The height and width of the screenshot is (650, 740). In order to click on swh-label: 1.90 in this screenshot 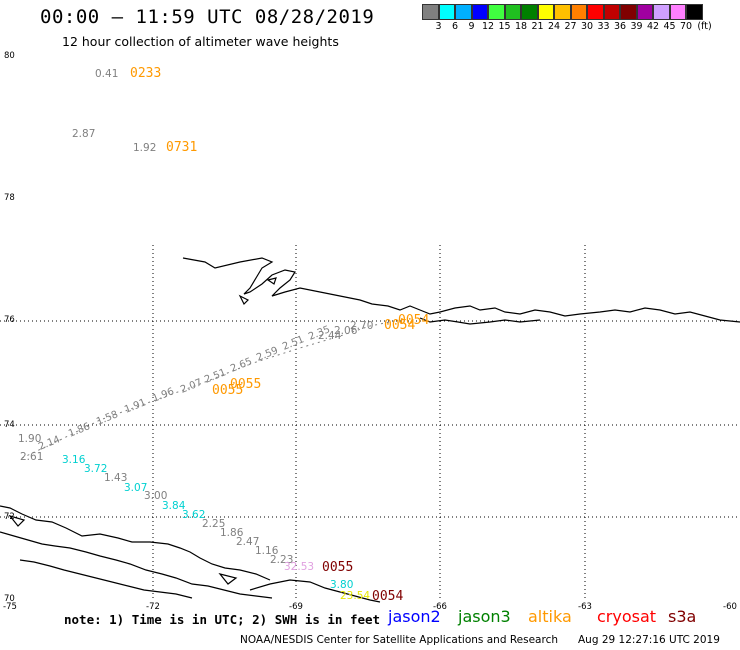, I will do `click(29, 439)`.